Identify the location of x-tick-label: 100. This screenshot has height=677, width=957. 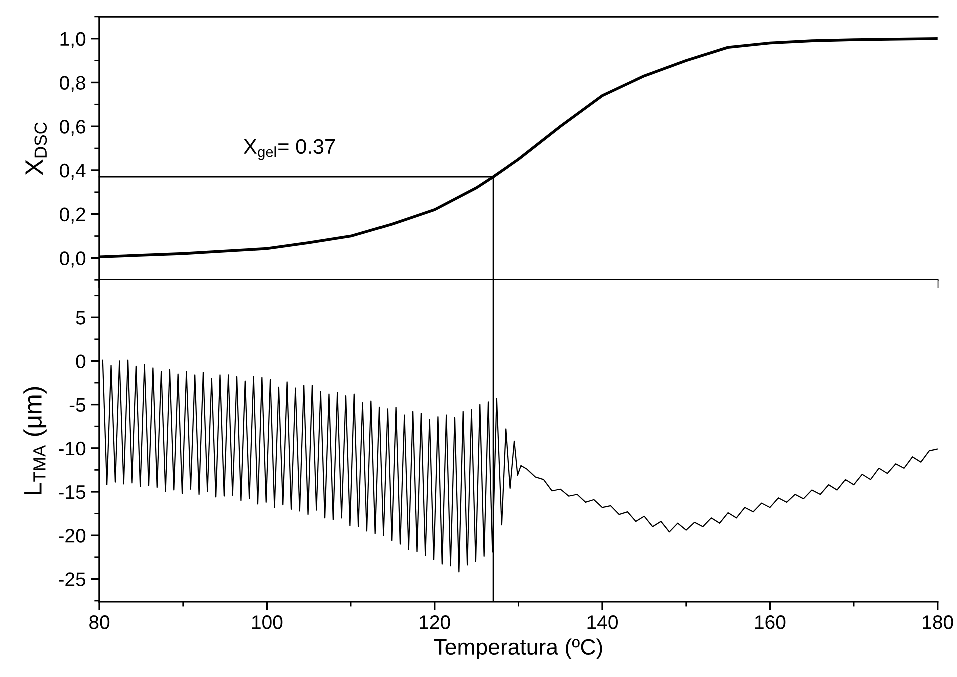
(267, 623).